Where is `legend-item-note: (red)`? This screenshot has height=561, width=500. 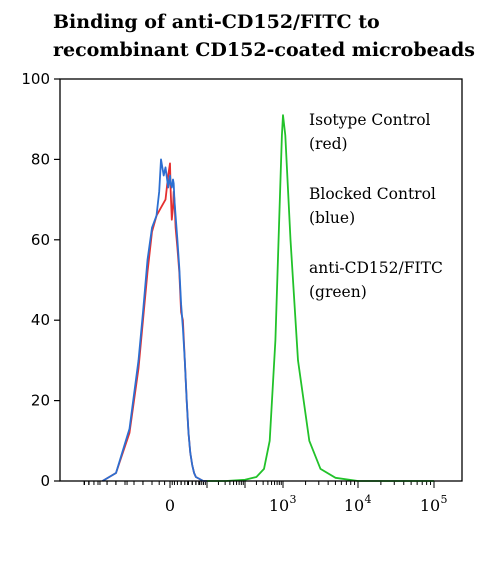
legend-item-note: (red) is located at coordinates (328, 144).